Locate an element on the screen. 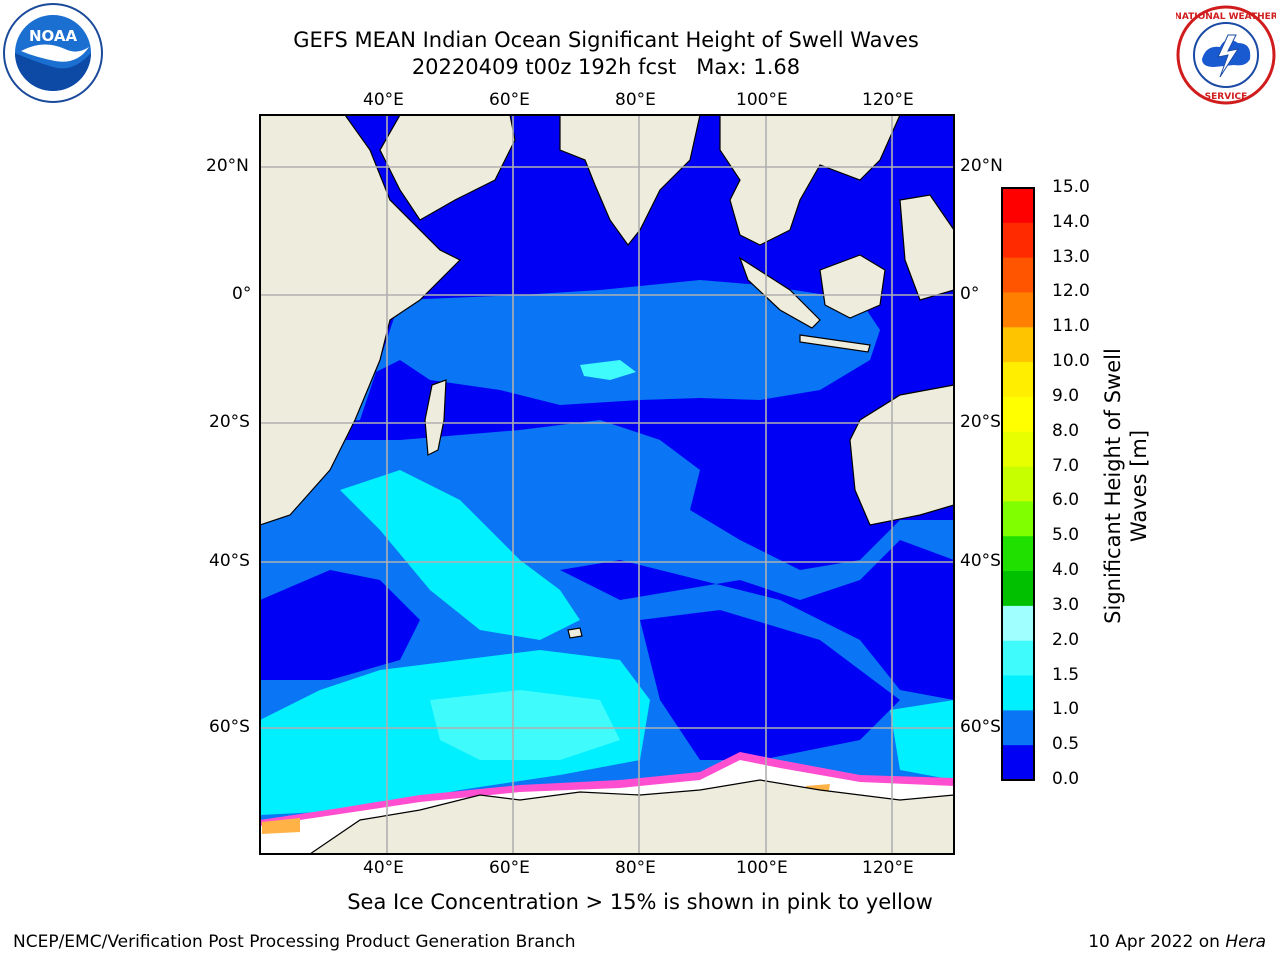 Image resolution: width=1280 pixels, height=960 pixels. colorbar-tick-label: 3.0 is located at coordinates (1066, 604).